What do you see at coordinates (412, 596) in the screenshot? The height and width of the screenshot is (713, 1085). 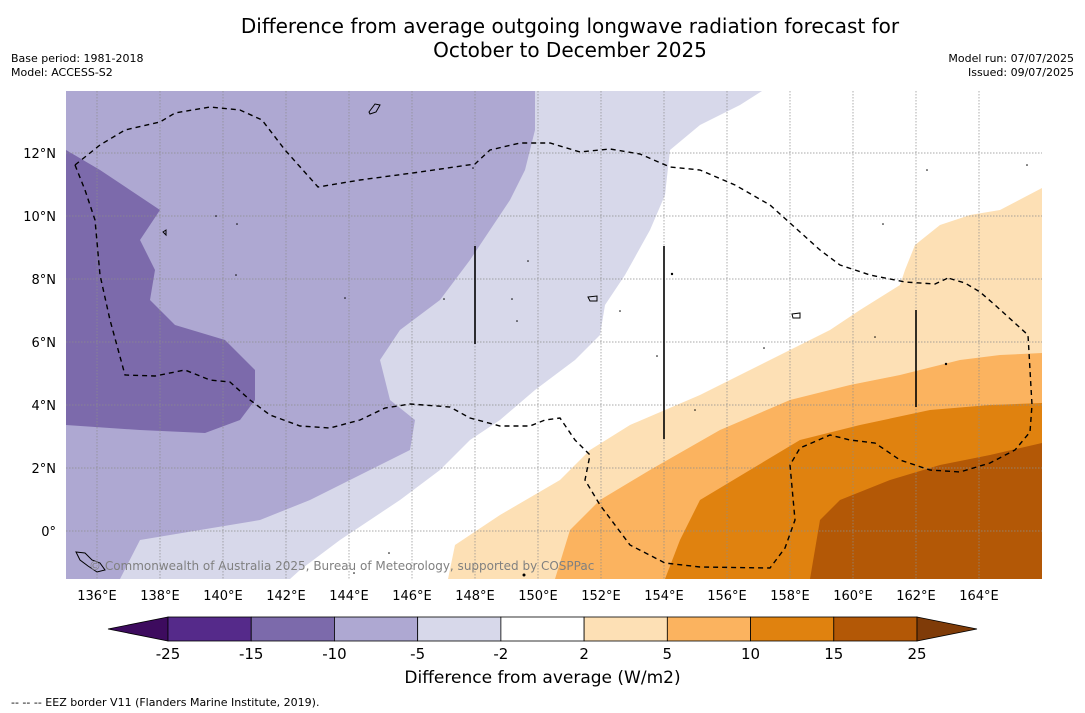 I see `lon-label: 146°E` at bounding box center [412, 596].